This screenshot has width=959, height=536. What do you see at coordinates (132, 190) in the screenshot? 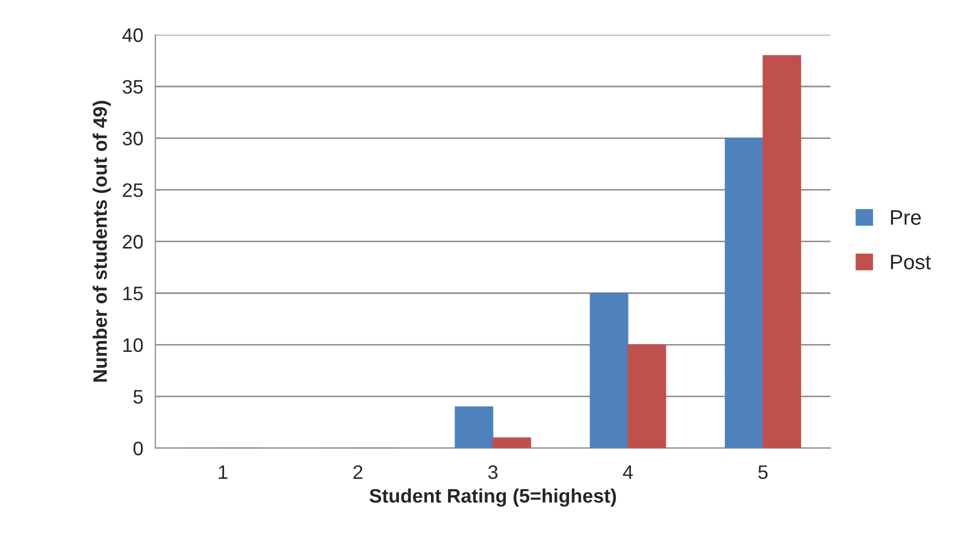
I see `y-tick-label: 25` at bounding box center [132, 190].